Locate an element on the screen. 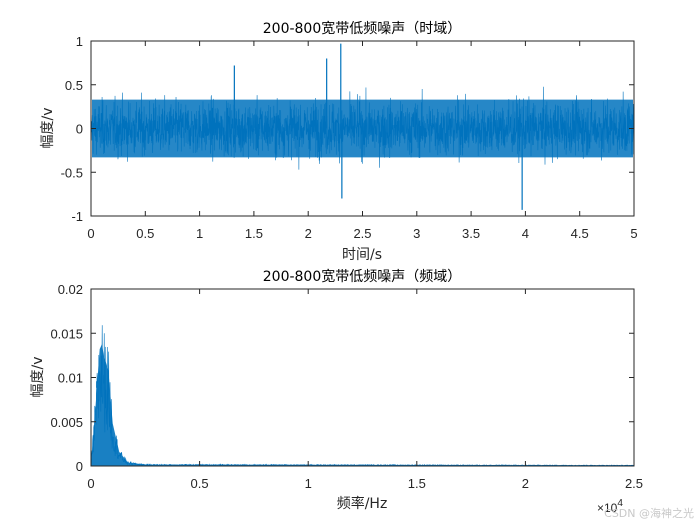  time-xtick-label: 3.5 is located at coordinates (471, 233).